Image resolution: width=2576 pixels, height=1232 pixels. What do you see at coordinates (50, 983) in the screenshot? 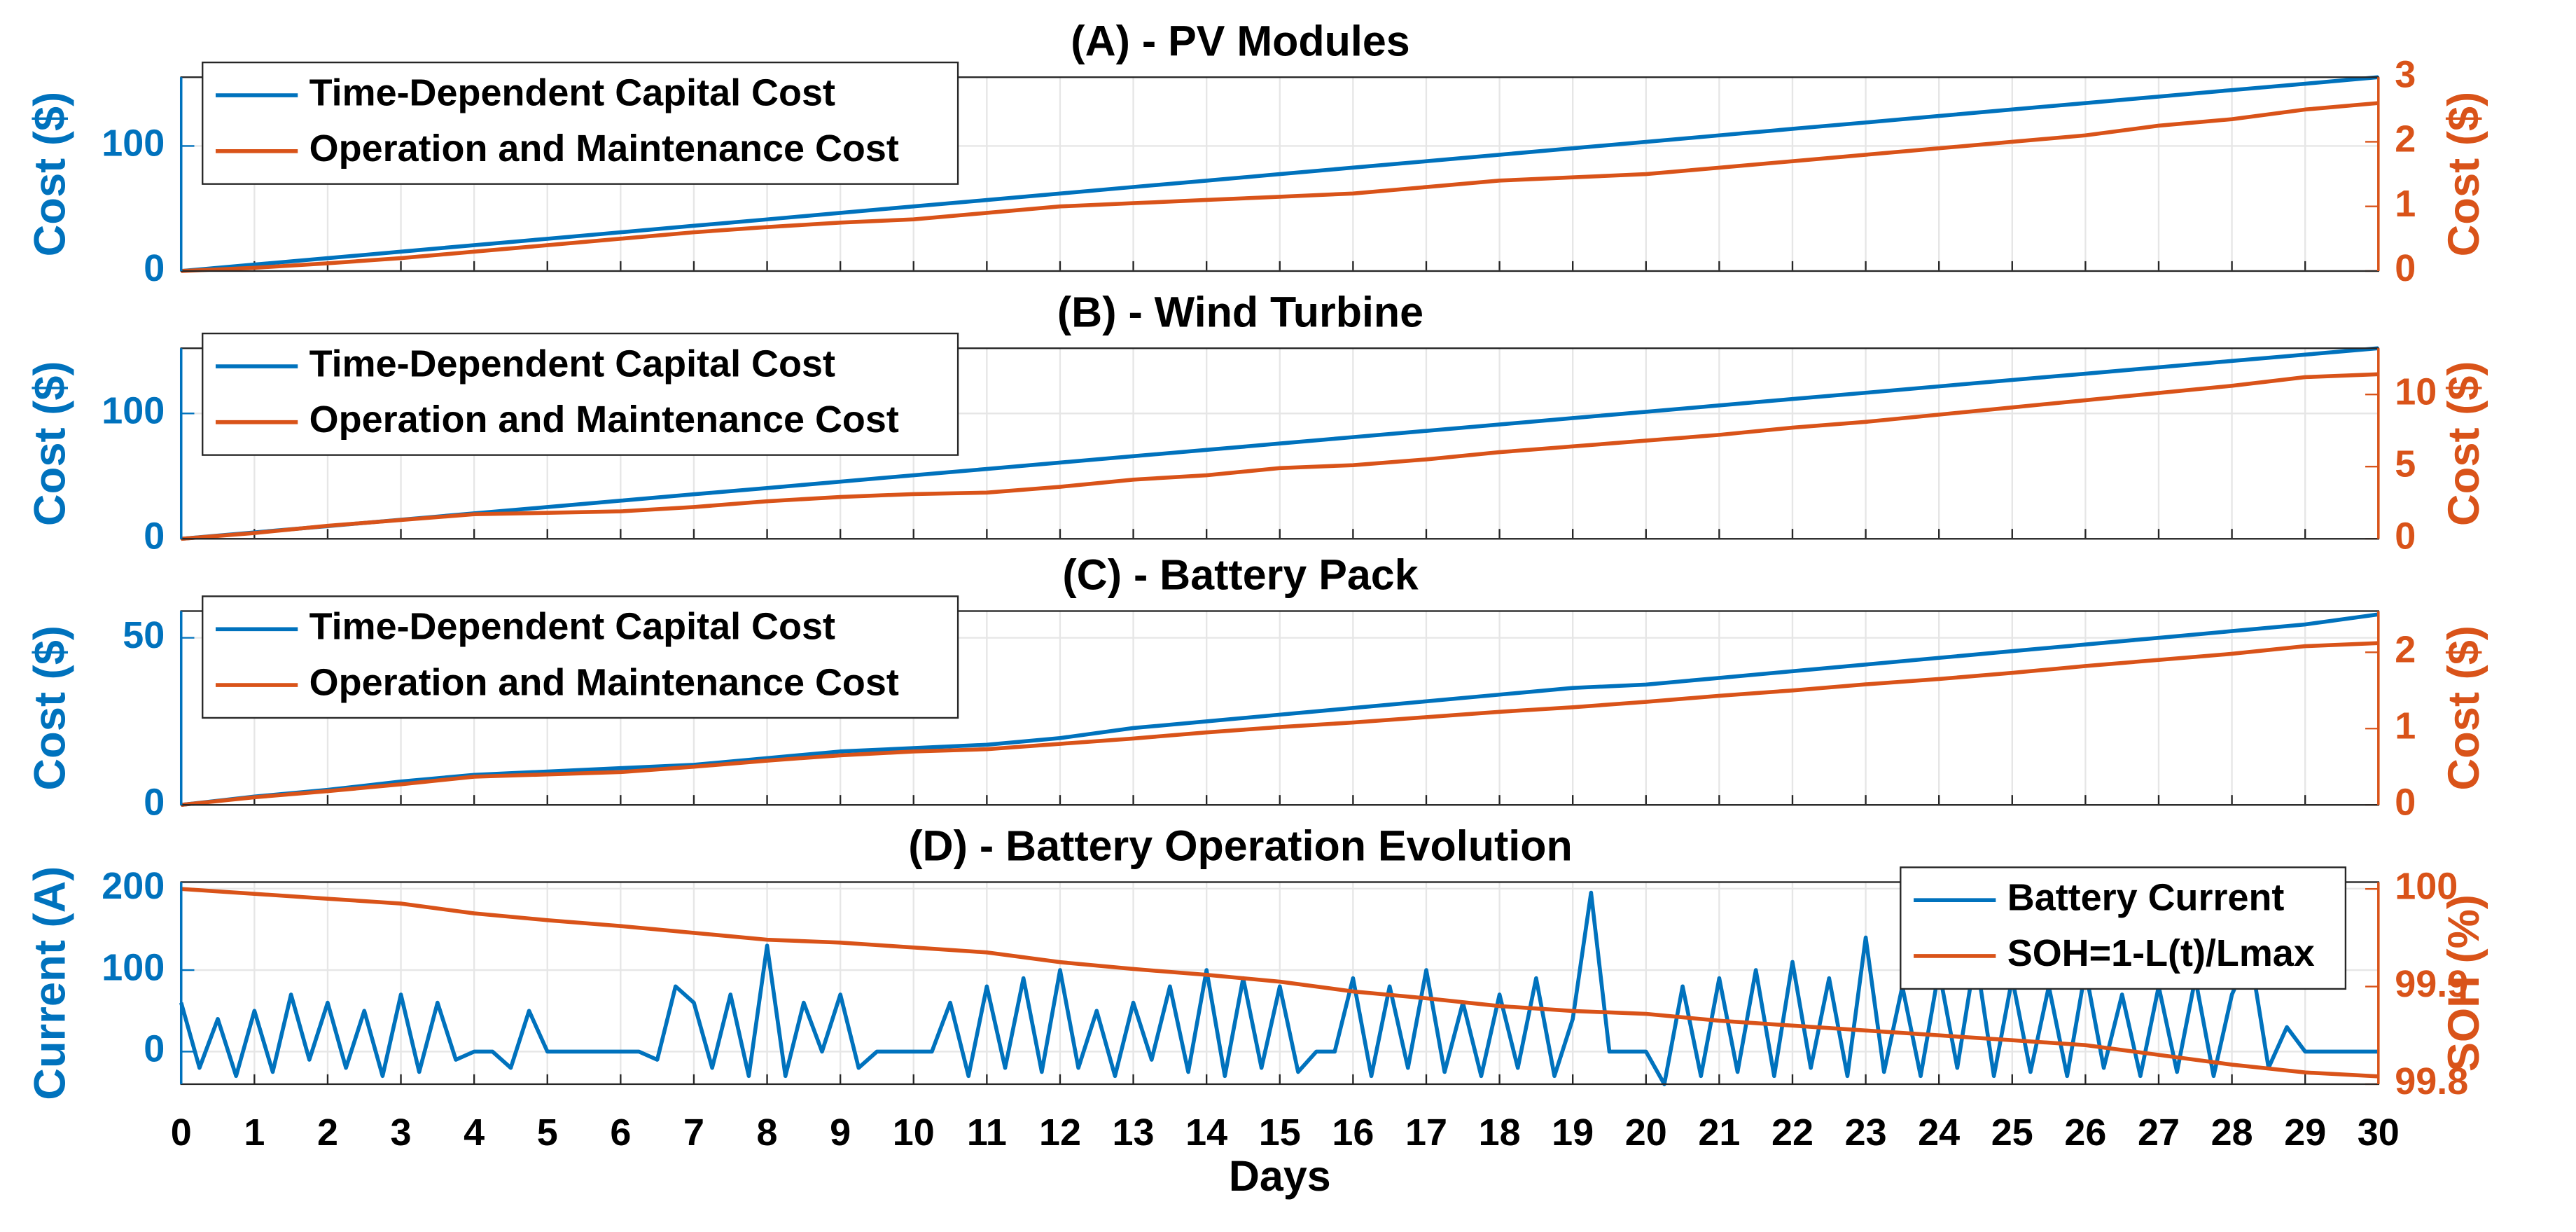
I see `y-axis-label: Current (A)` at bounding box center [50, 983].